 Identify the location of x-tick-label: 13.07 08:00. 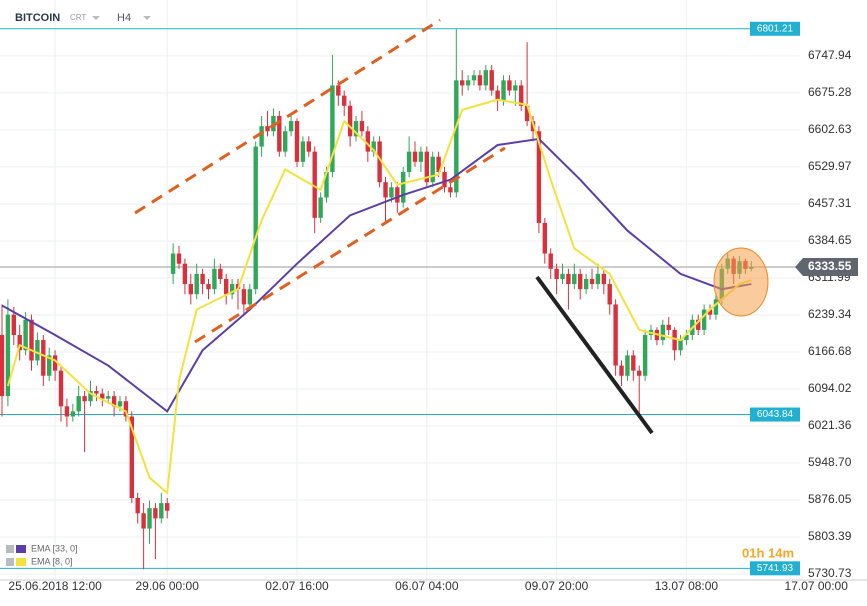
(687, 586).